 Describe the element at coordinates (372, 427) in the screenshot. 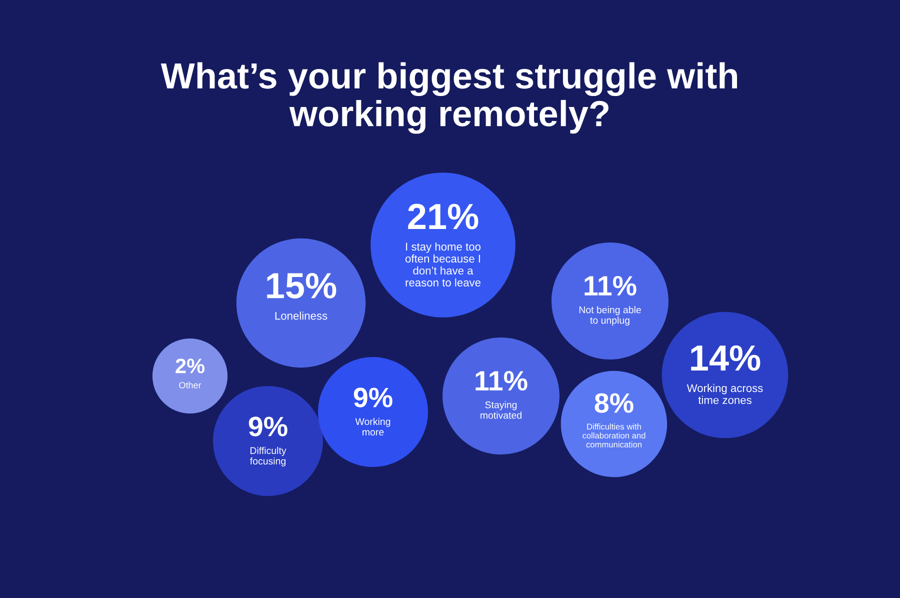

I see `category-label: Working more` at that location.